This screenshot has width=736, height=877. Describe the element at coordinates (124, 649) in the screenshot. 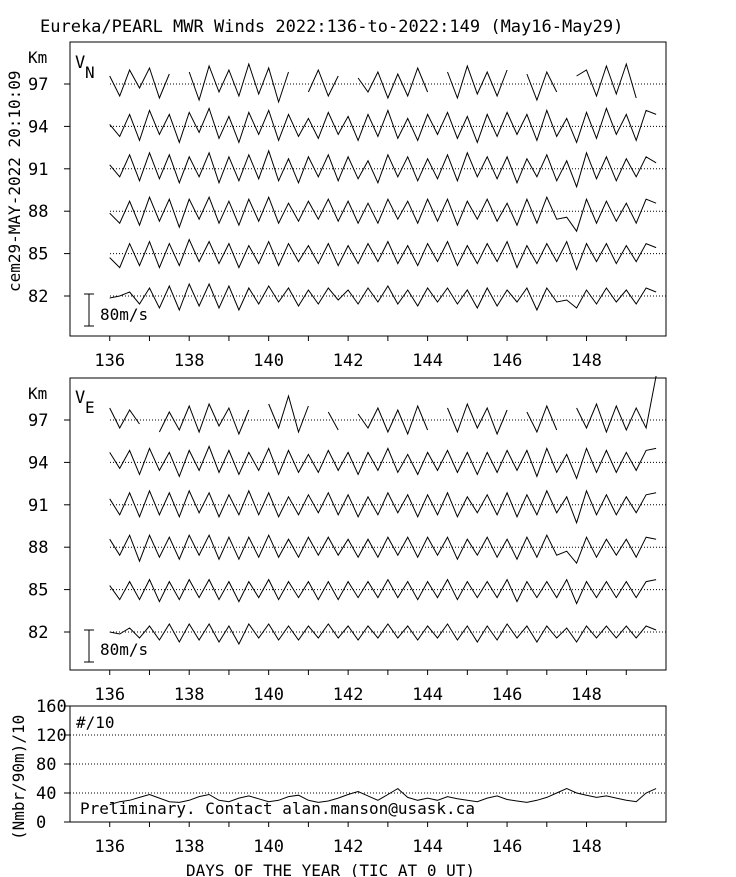

I see `ve-scale-label: 80m/s` at that location.